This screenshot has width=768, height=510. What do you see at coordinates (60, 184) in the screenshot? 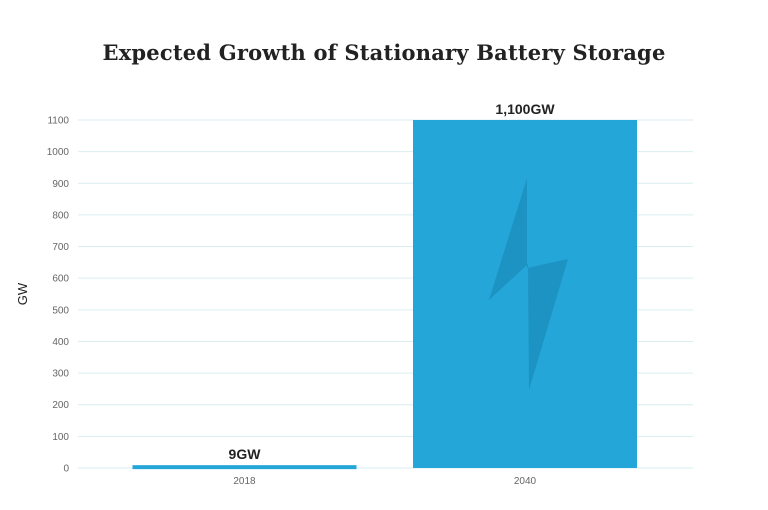
I see `y-tick-label: 900` at bounding box center [60, 184].